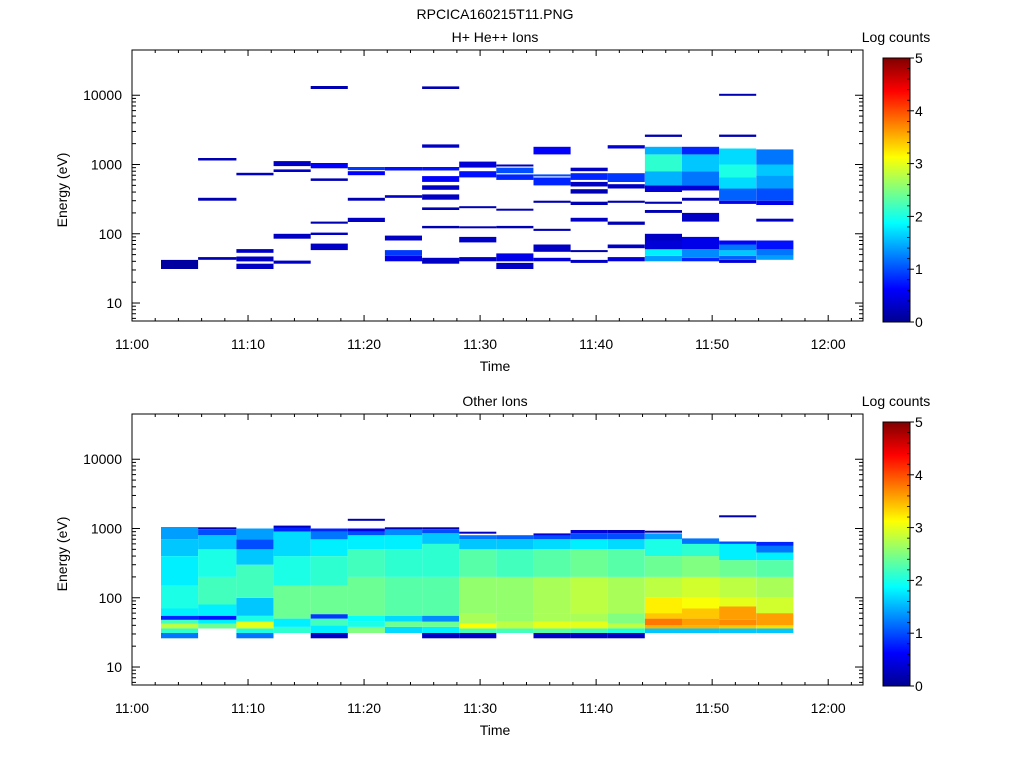 The width and height of the screenshot is (1024, 768). I want to click on y-tick-label: 10, so click(114, 667).